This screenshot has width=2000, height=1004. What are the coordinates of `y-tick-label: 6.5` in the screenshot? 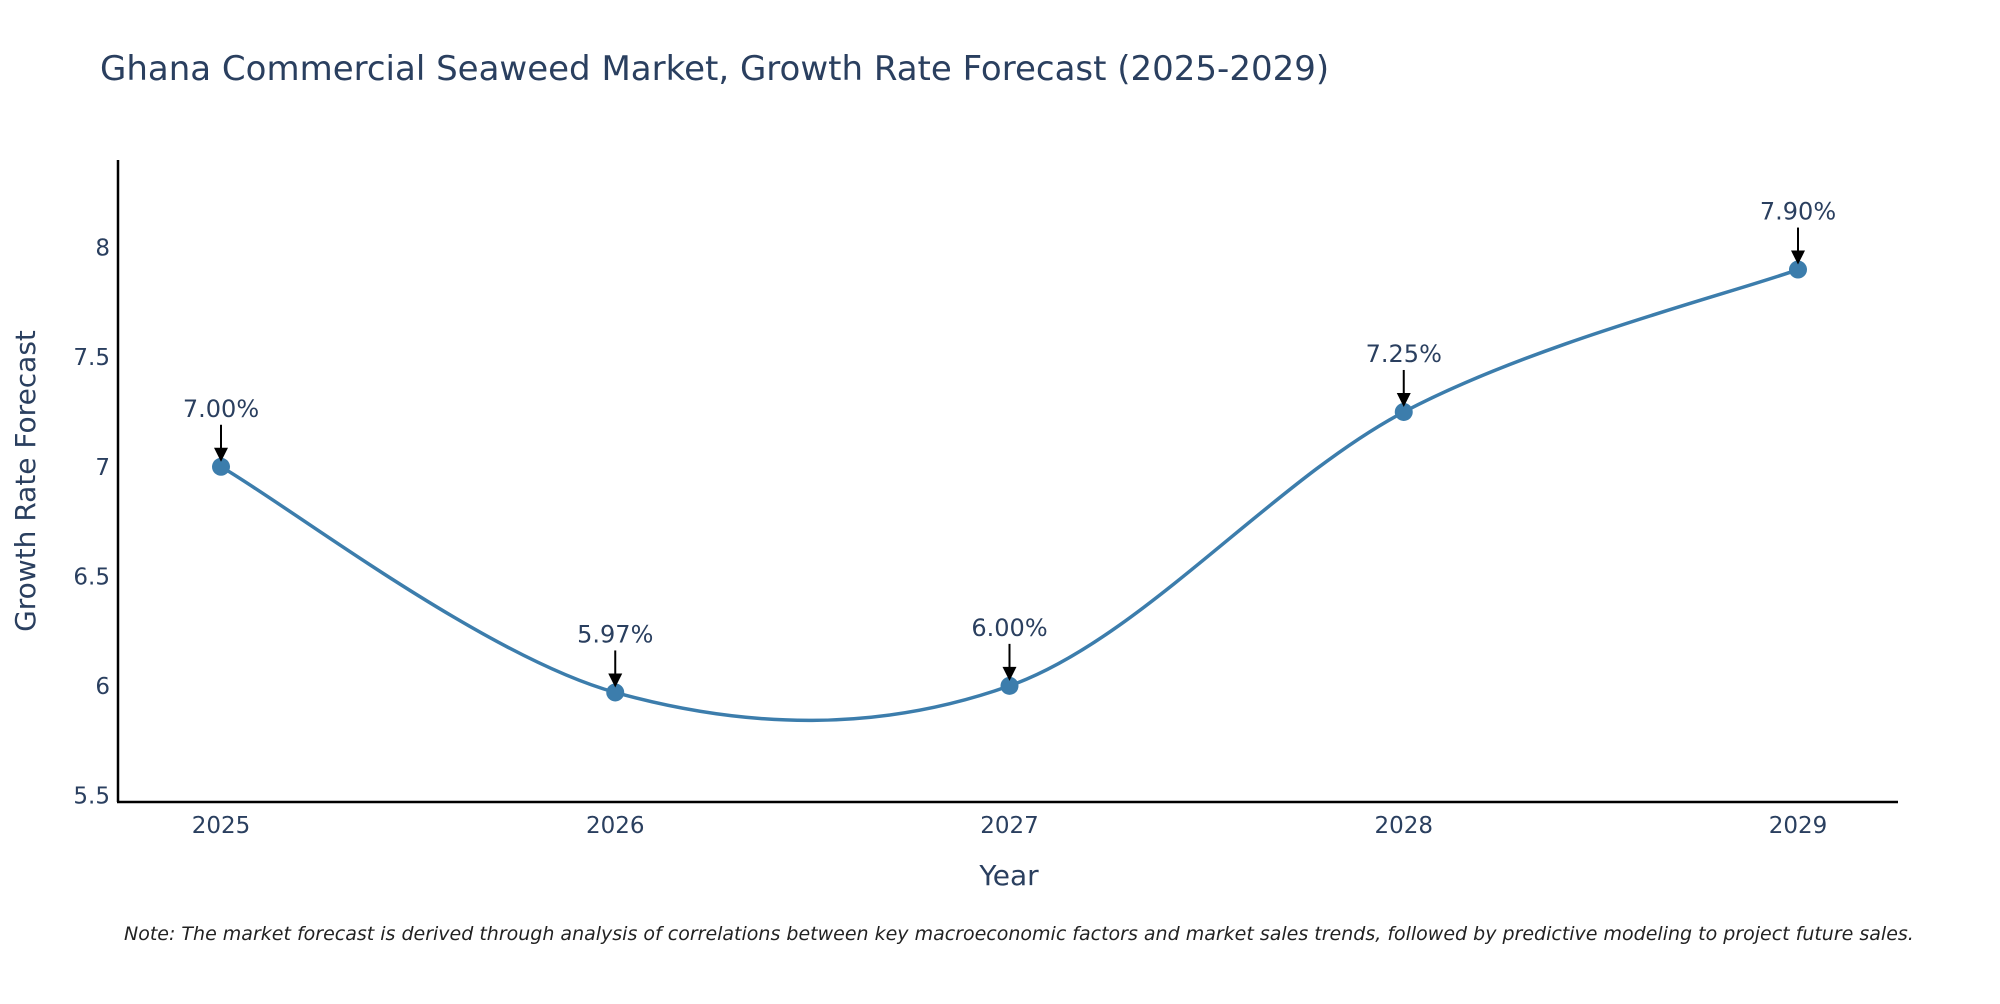 It's located at (91, 577).